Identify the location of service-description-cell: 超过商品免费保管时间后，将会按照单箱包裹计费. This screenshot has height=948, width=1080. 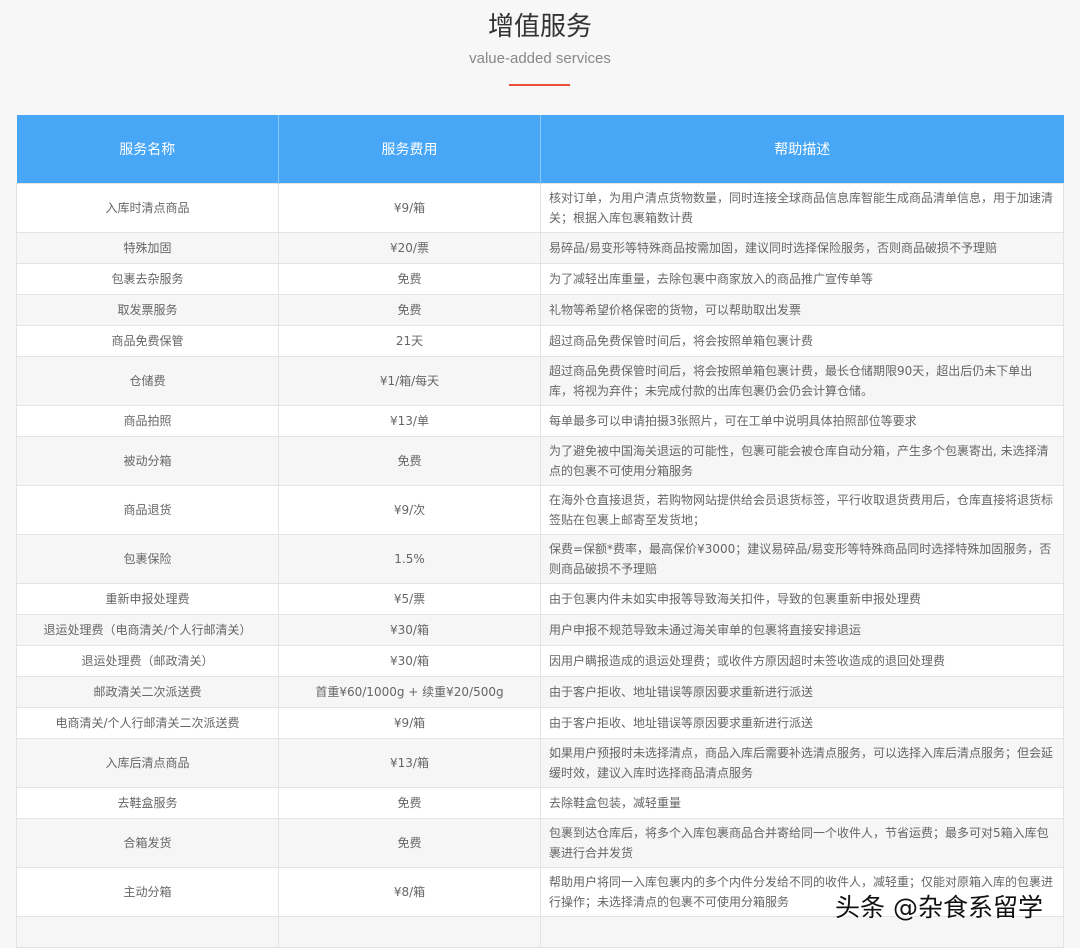
(802, 341).